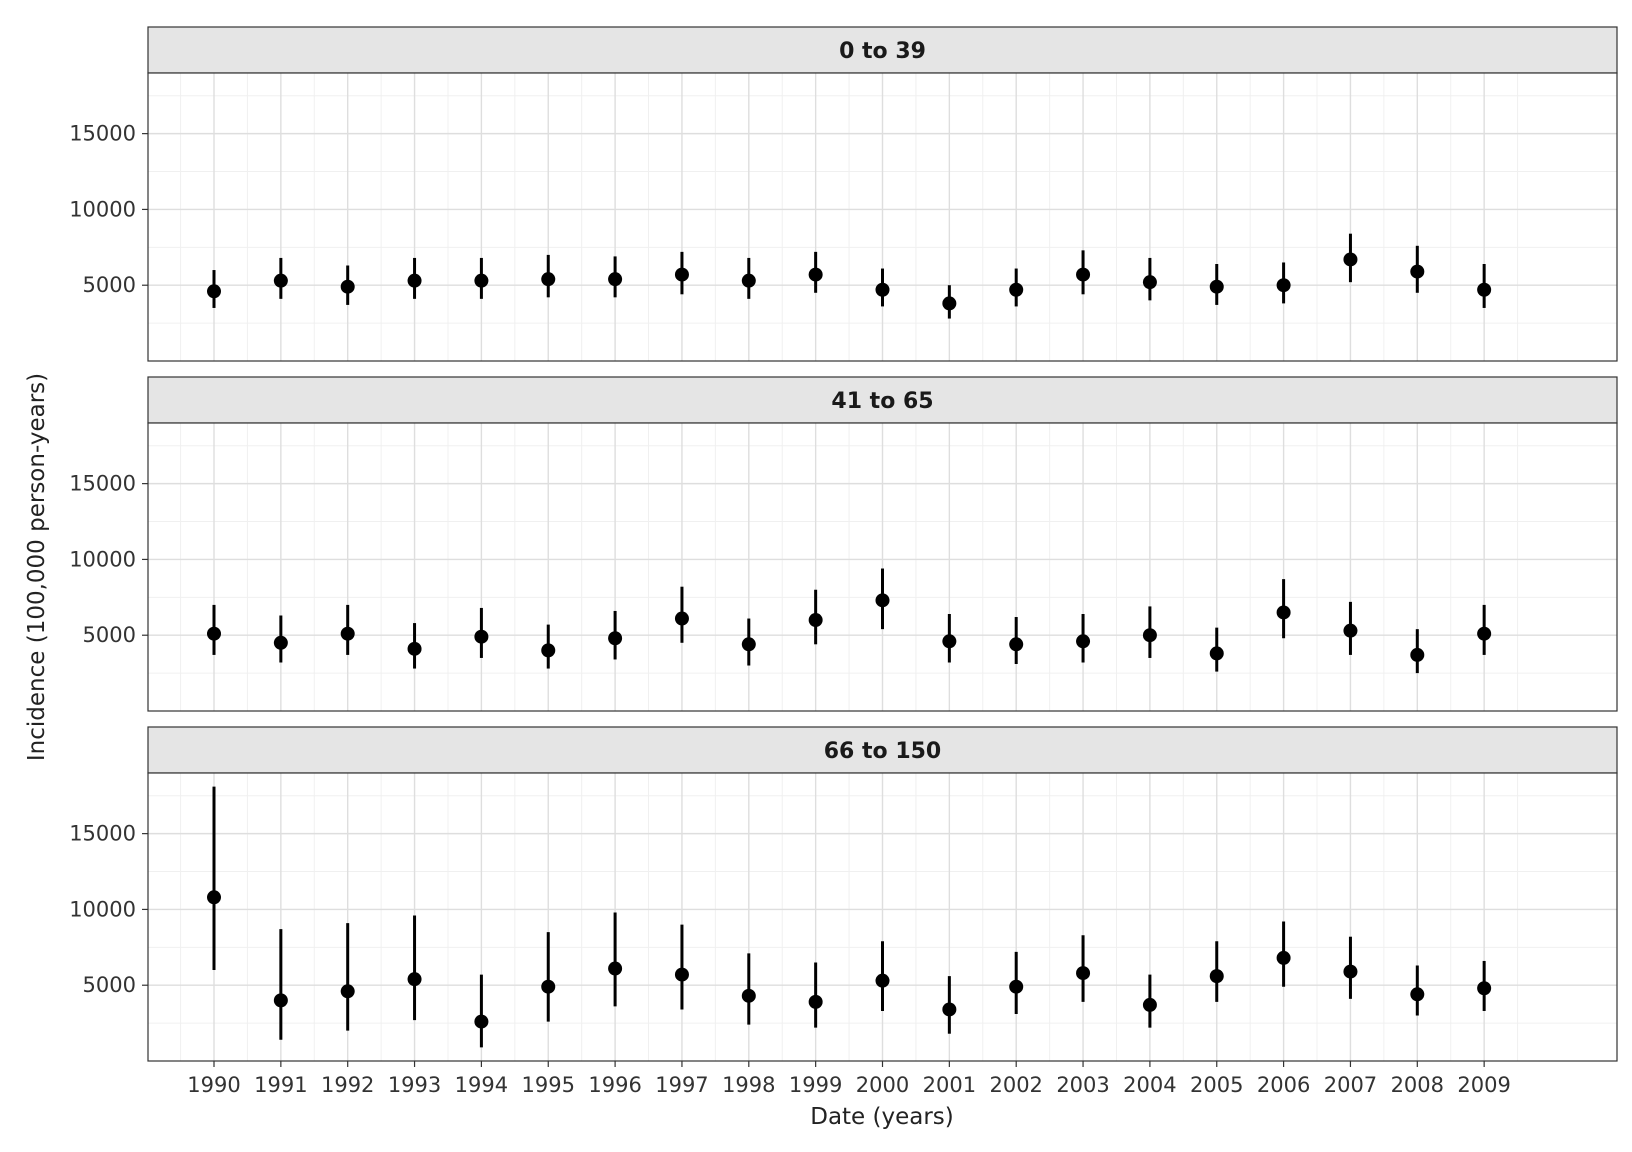 This screenshot has height=1152, width=1632. What do you see at coordinates (1082, 1085) in the screenshot?
I see `x-tick-label: 2003` at bounding box center [1082, 1085].